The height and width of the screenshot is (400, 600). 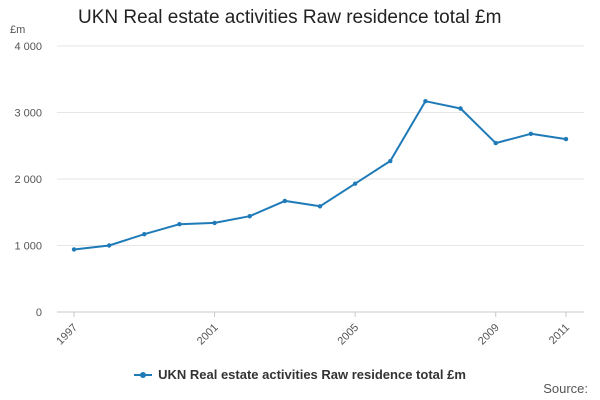 I want to click on y-axis-unit-label: £m, so click(x=17, y=30).